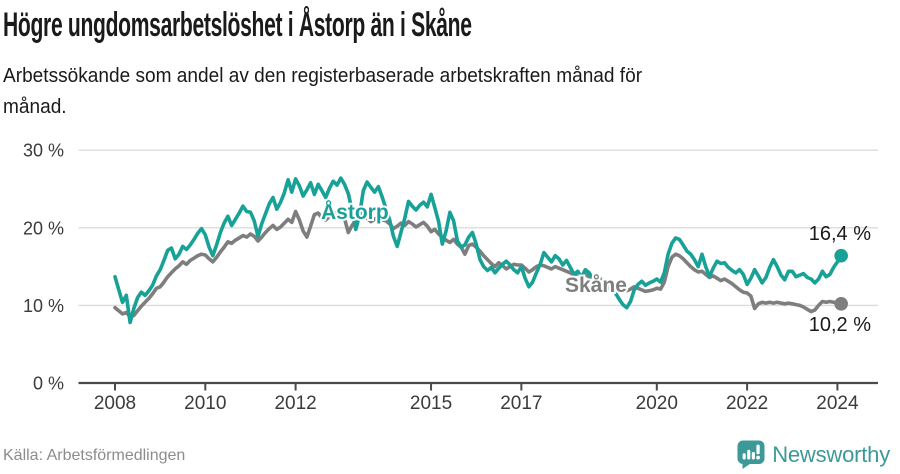 The width and height of the screenshot is (900, 474). What do you see at coordinates (841, 304) in the screenshot?
I see `end-dot-skane` at bounding box center [841, 304].